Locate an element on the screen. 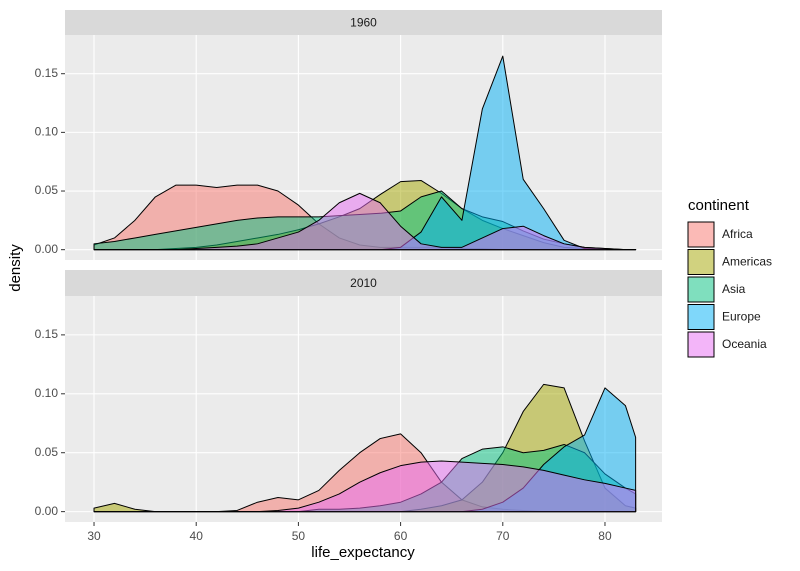 The image size is (800, 571). x-axis-label: life_expectancy is located at coordinates (363, 552).